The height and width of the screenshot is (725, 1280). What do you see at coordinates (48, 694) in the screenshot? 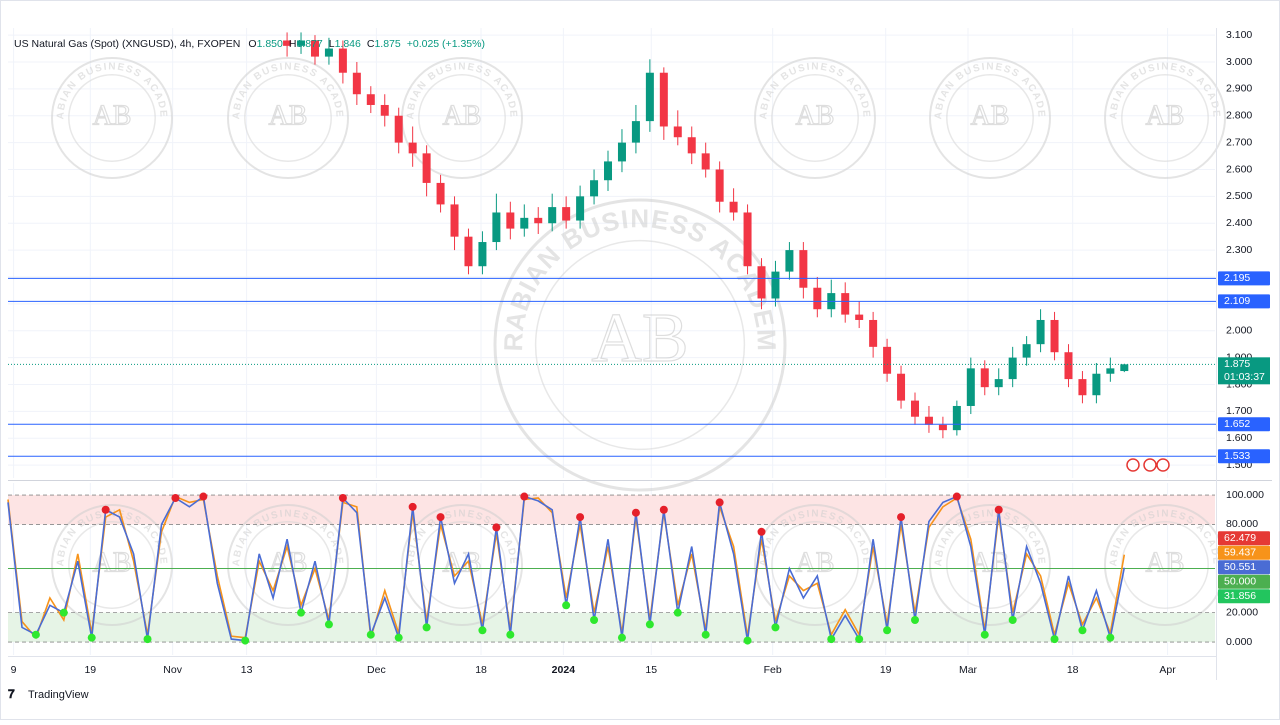
I see `brand: 𝟕 TradingView` at bounding box center [48, 694].